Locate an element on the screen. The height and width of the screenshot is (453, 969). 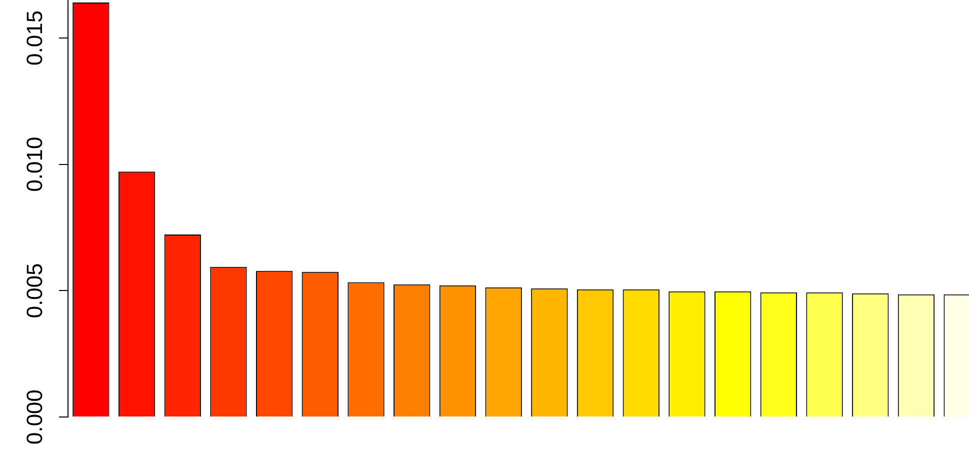
y-tick-label: 0.005 is located at coordinates (35, 290).